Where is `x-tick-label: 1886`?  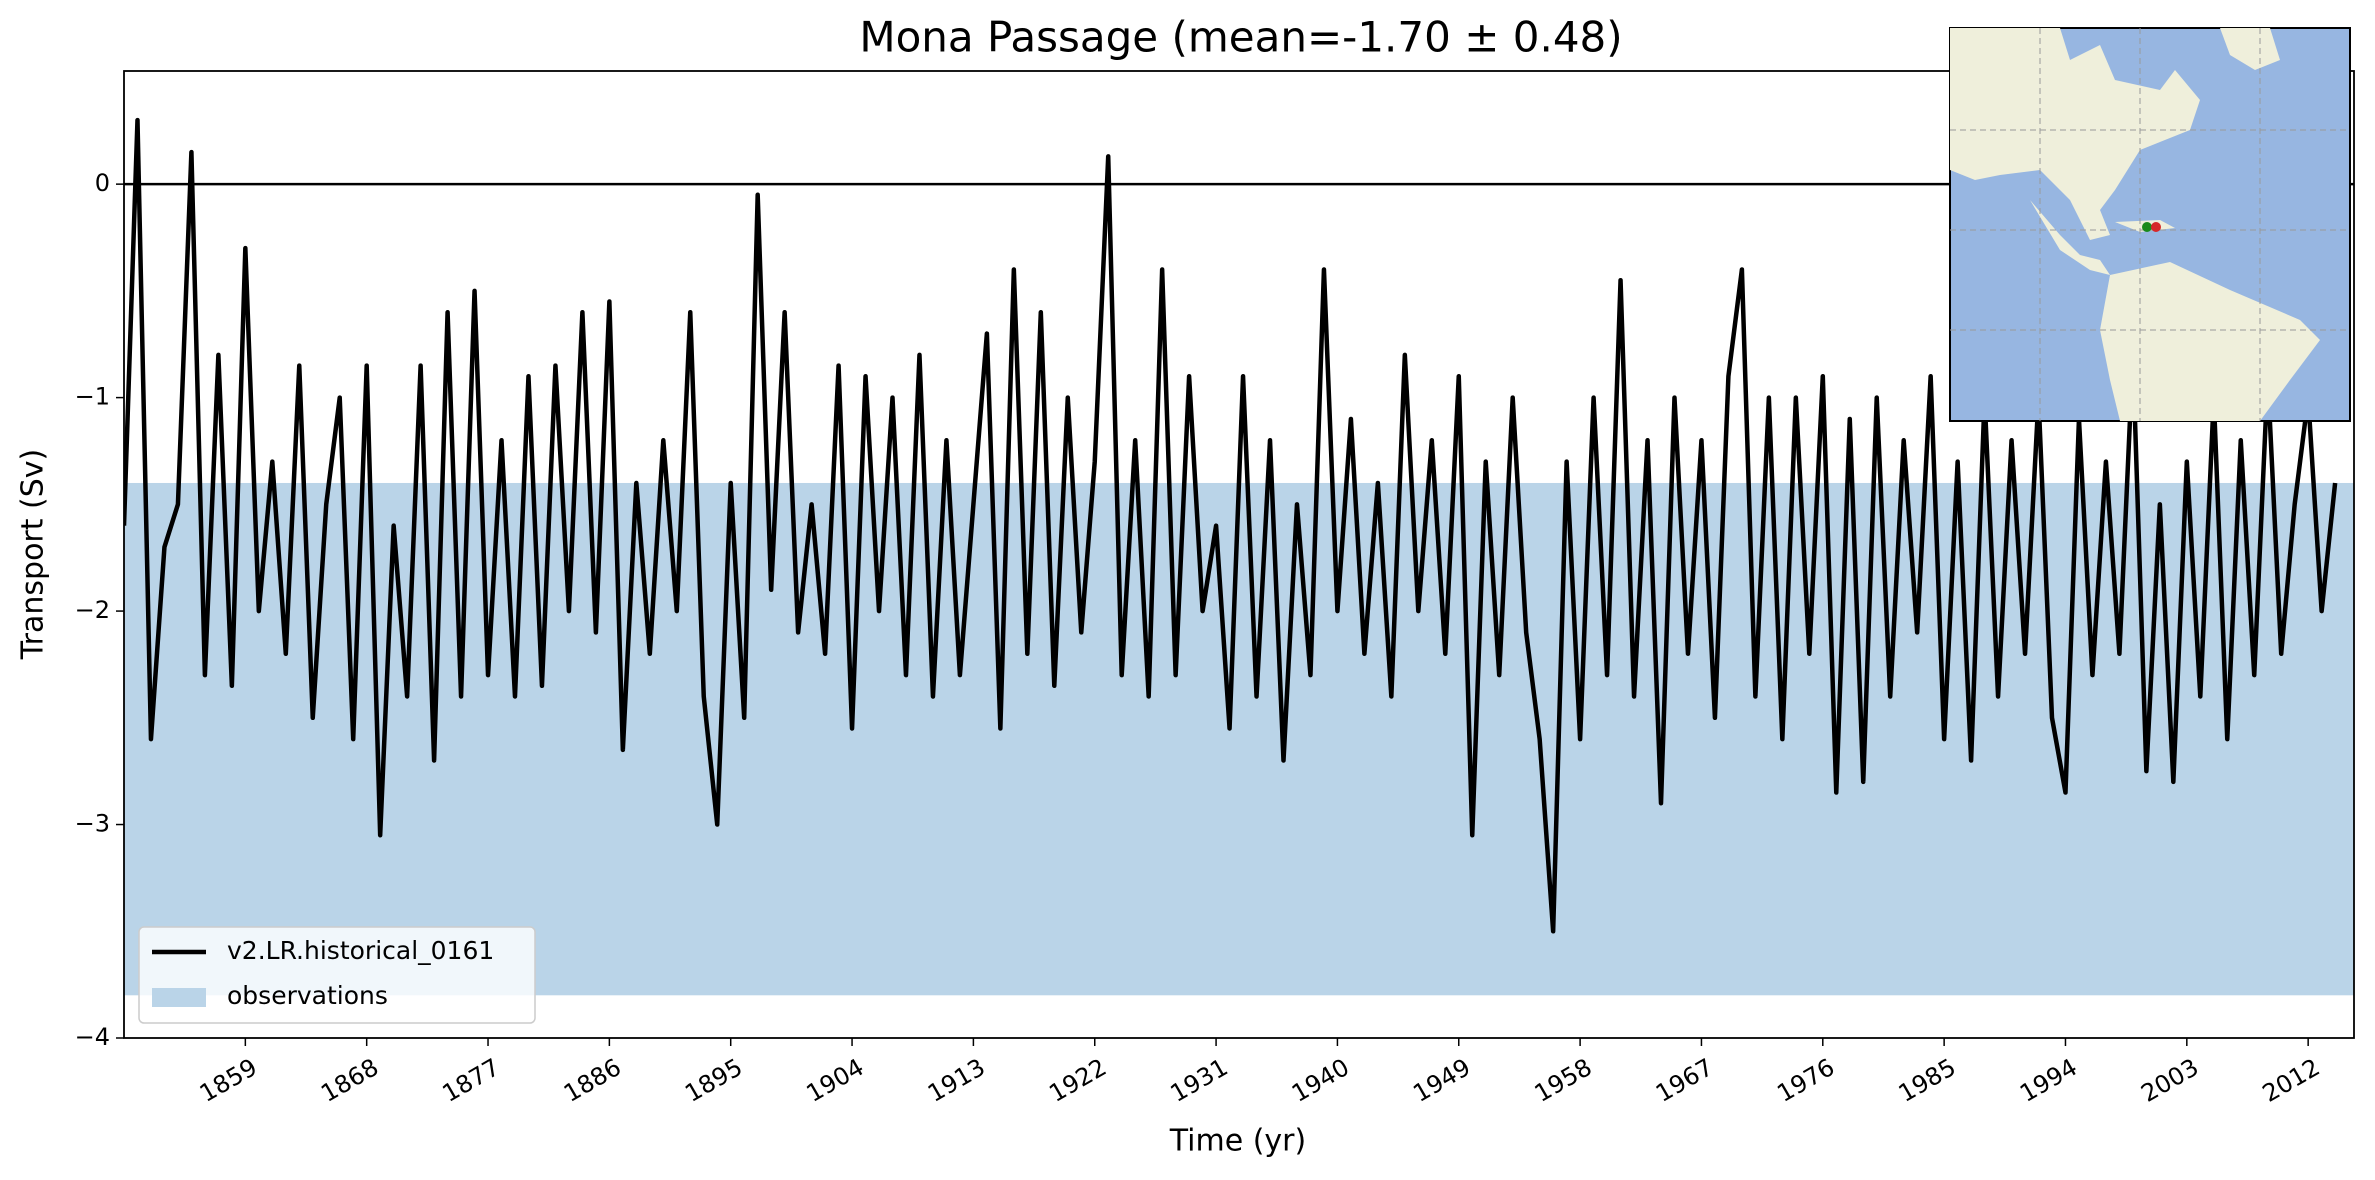 x-tick-label: 1886 is located at coordinates (592, 1080).